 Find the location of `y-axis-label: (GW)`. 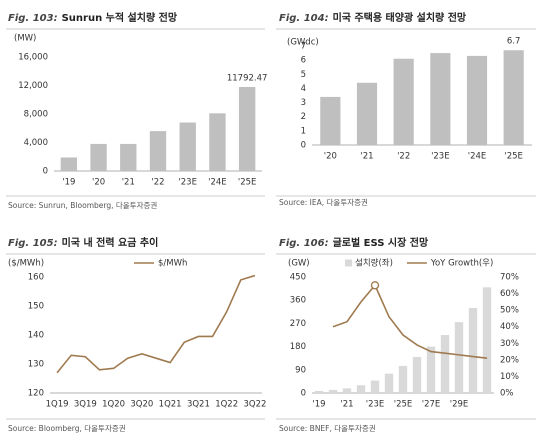

y-axis-label: (GW) is located at coordinates (299, 264).